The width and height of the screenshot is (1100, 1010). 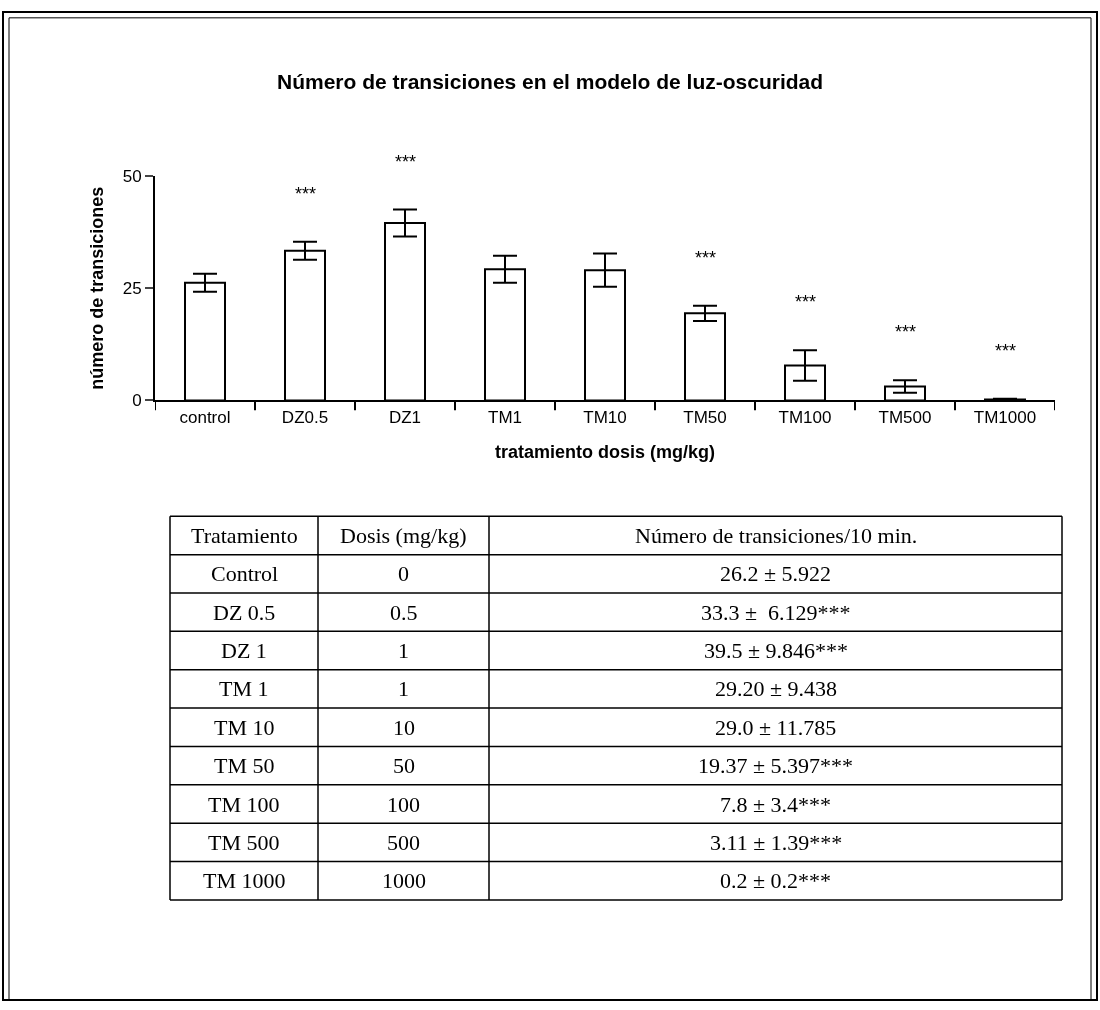 I want to click on text: 3.11 ± 1.39***, so click(x=776, y=842).